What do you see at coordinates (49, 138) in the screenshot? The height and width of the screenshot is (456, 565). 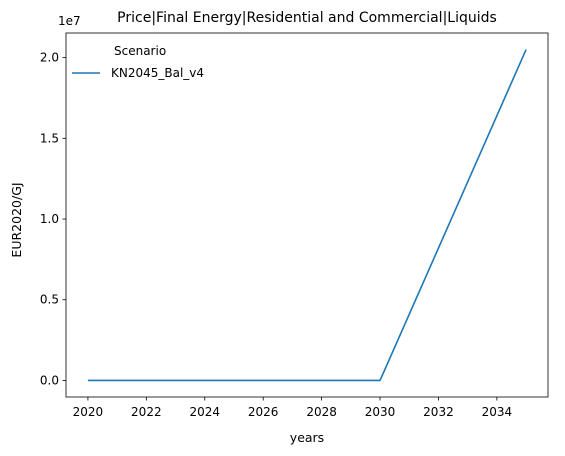 I see `y-tick-label: 1.5` at bounding box center [49, 138].